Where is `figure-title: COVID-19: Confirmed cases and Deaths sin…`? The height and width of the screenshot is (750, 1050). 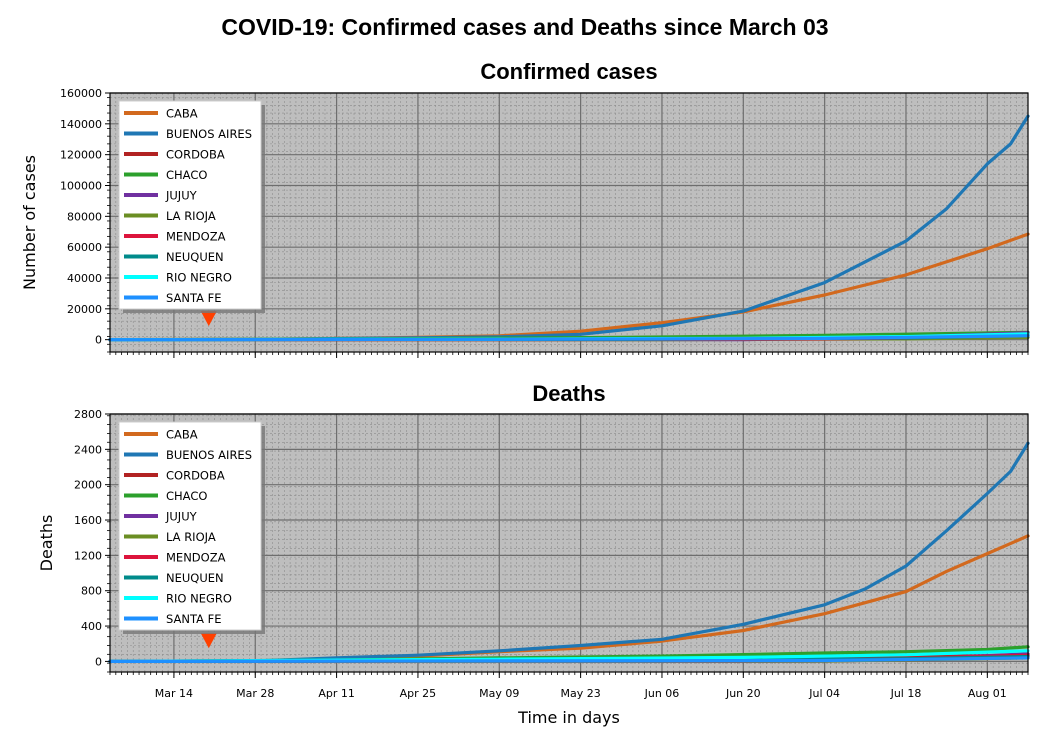
figure-title: COVID-19: Confirmed cases and Deaths sin… is located at coordinates (524, 27).